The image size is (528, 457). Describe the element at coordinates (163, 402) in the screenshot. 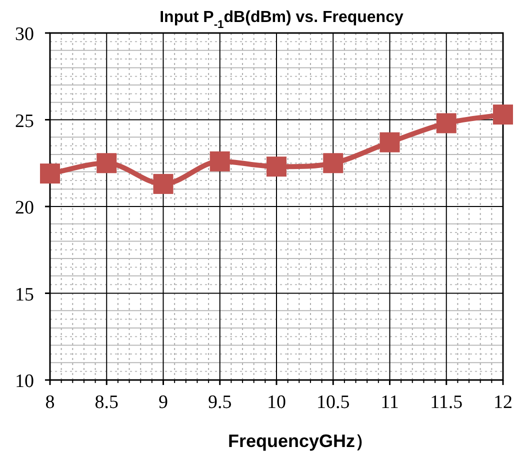

I see `x-tick-label: 9` at that location.